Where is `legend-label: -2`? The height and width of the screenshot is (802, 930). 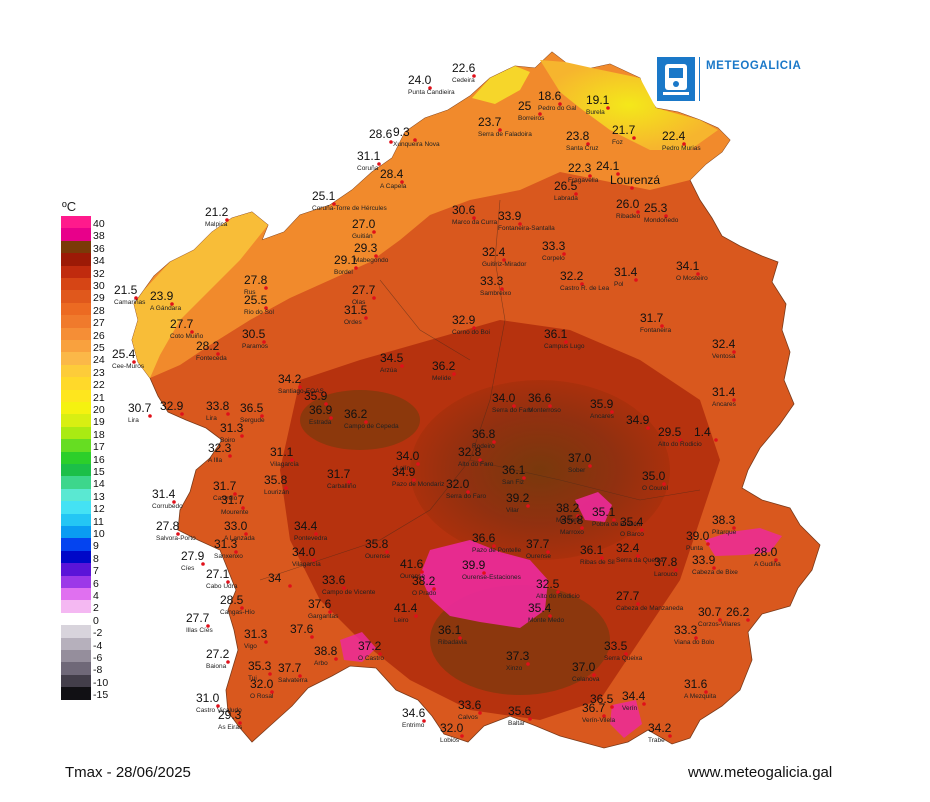 legend-label: -2 is located at coordinates (98, 633).